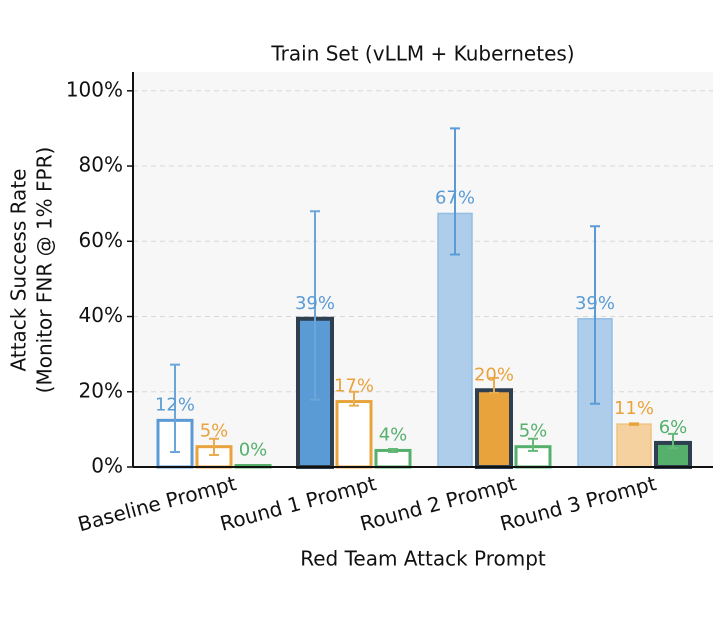 This screenshot has width=718, height=618. What do you see at coordinates (101, 240) in the screenshot?
I see `y-tick-label: 60%` at bounding box center [101, 240].